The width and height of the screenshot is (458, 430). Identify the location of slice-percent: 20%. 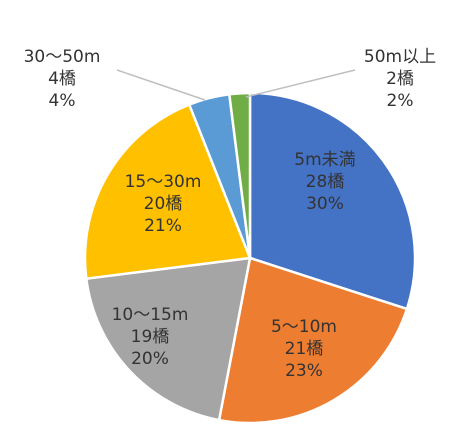
(150, 359).